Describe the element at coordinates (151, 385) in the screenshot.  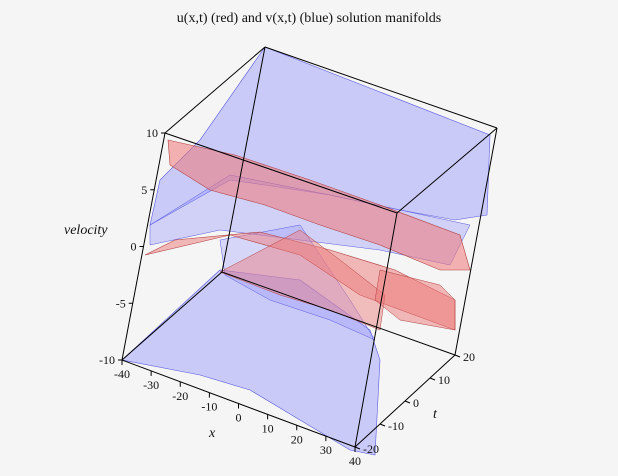
I see `x-tick-label: -30` at that location.